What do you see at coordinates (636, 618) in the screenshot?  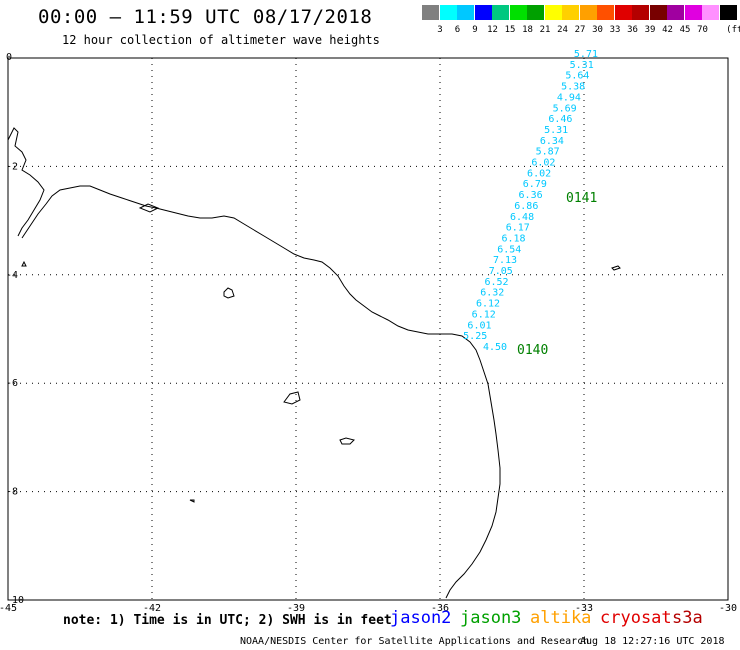 I see `satellite-name: cryosat` at bounding box center [636, 618].